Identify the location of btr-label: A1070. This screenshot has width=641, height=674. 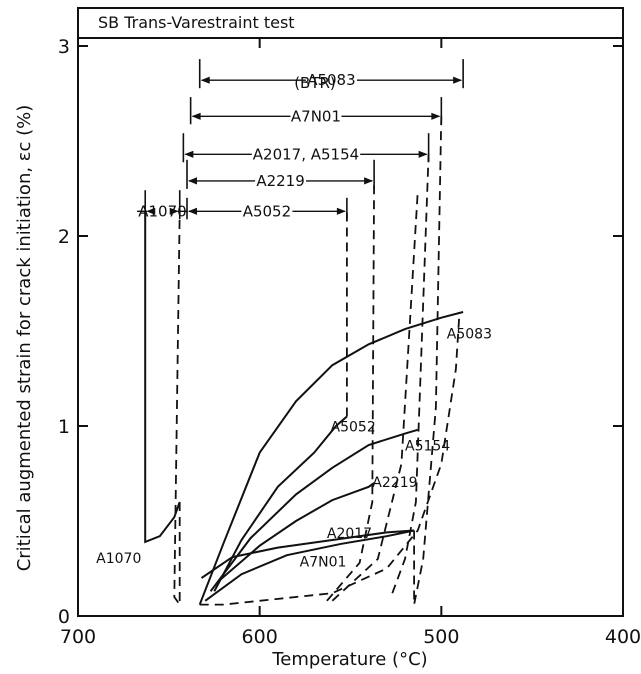
(162, 211).